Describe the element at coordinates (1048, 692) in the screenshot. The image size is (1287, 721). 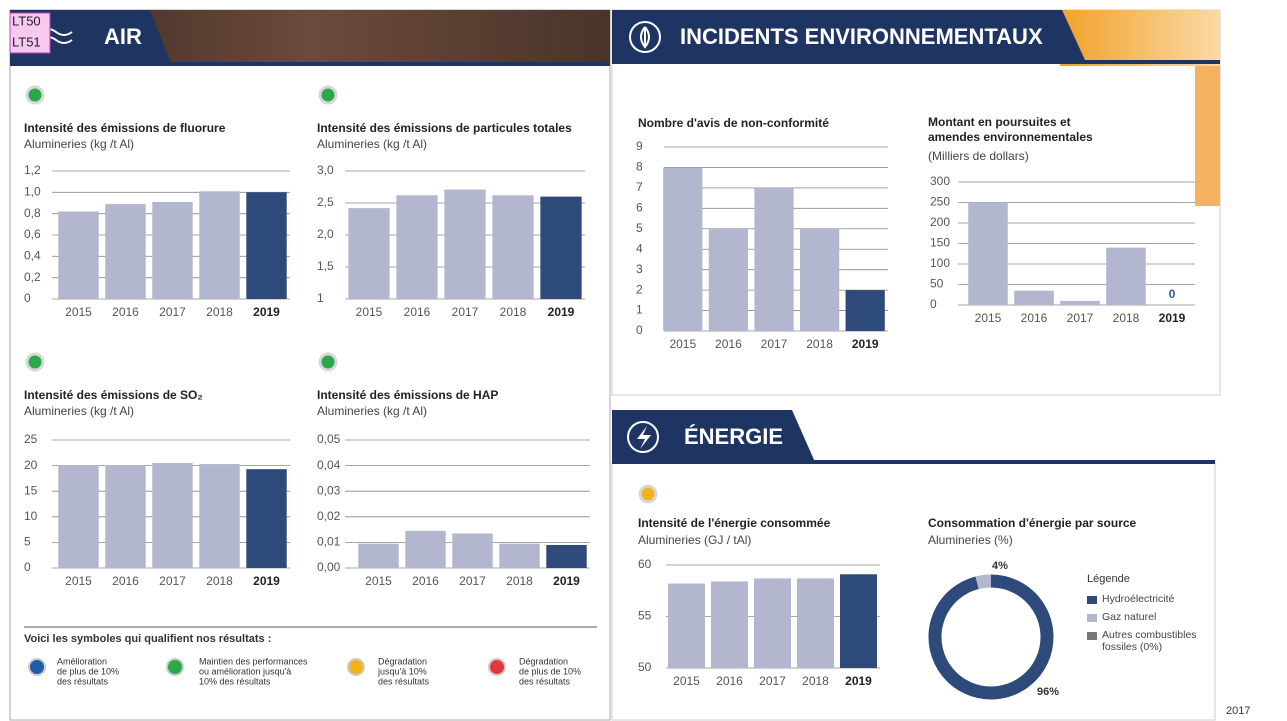
I see `data-label: 96%` at that location.